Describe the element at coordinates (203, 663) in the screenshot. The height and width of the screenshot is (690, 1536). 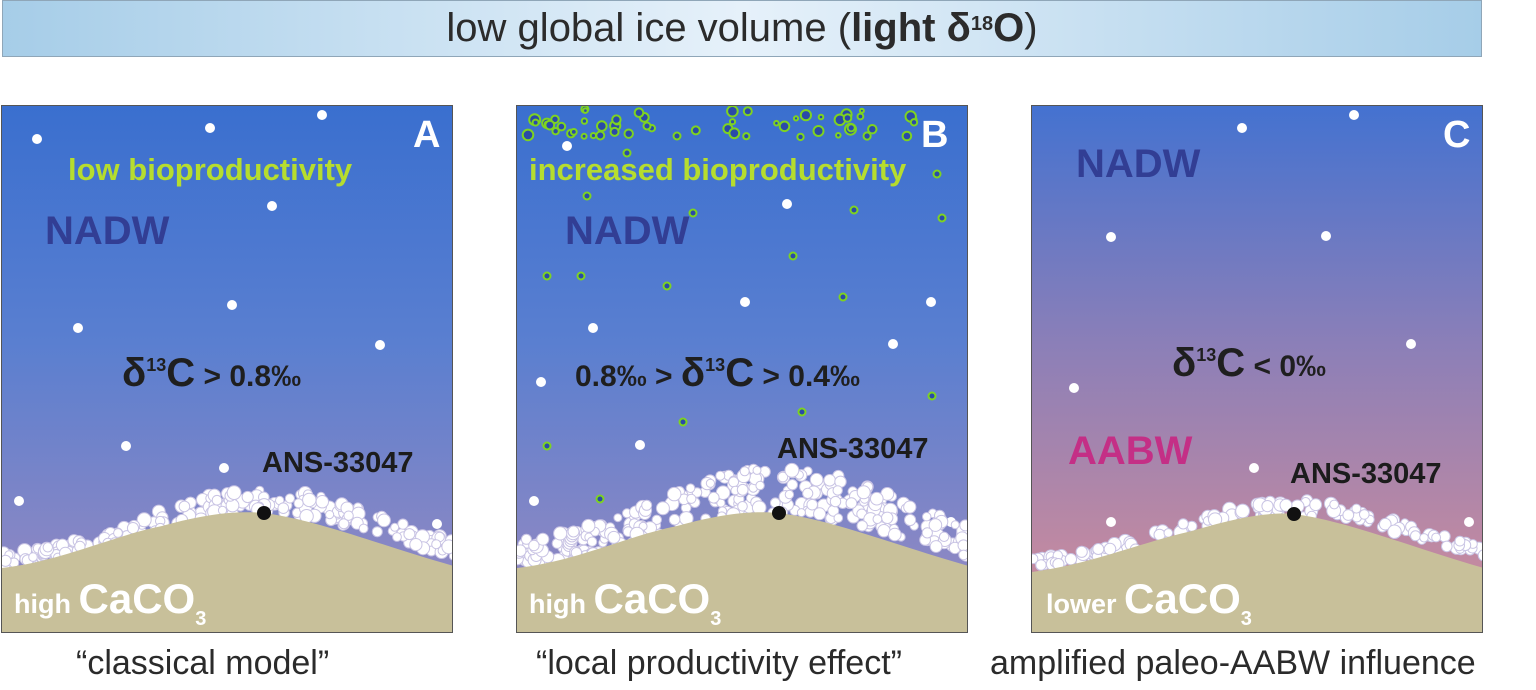
I see `caption-panel-a: “classical model”` at that location.